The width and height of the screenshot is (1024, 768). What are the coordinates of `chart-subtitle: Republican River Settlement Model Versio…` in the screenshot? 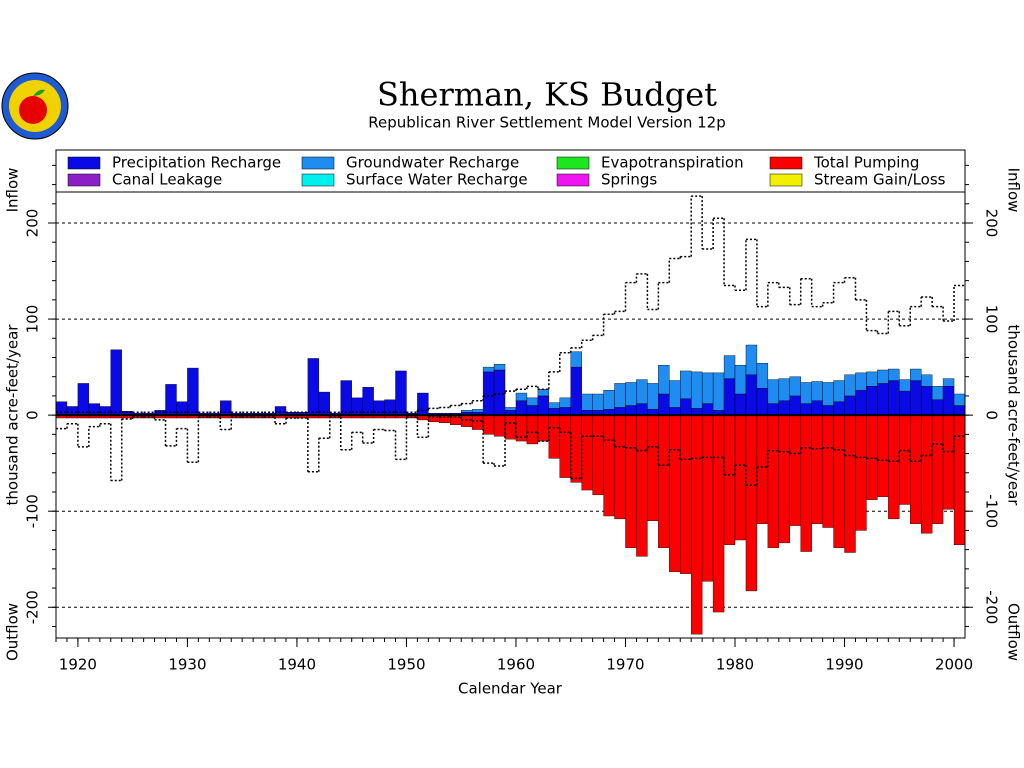 It's located at (546, 123).